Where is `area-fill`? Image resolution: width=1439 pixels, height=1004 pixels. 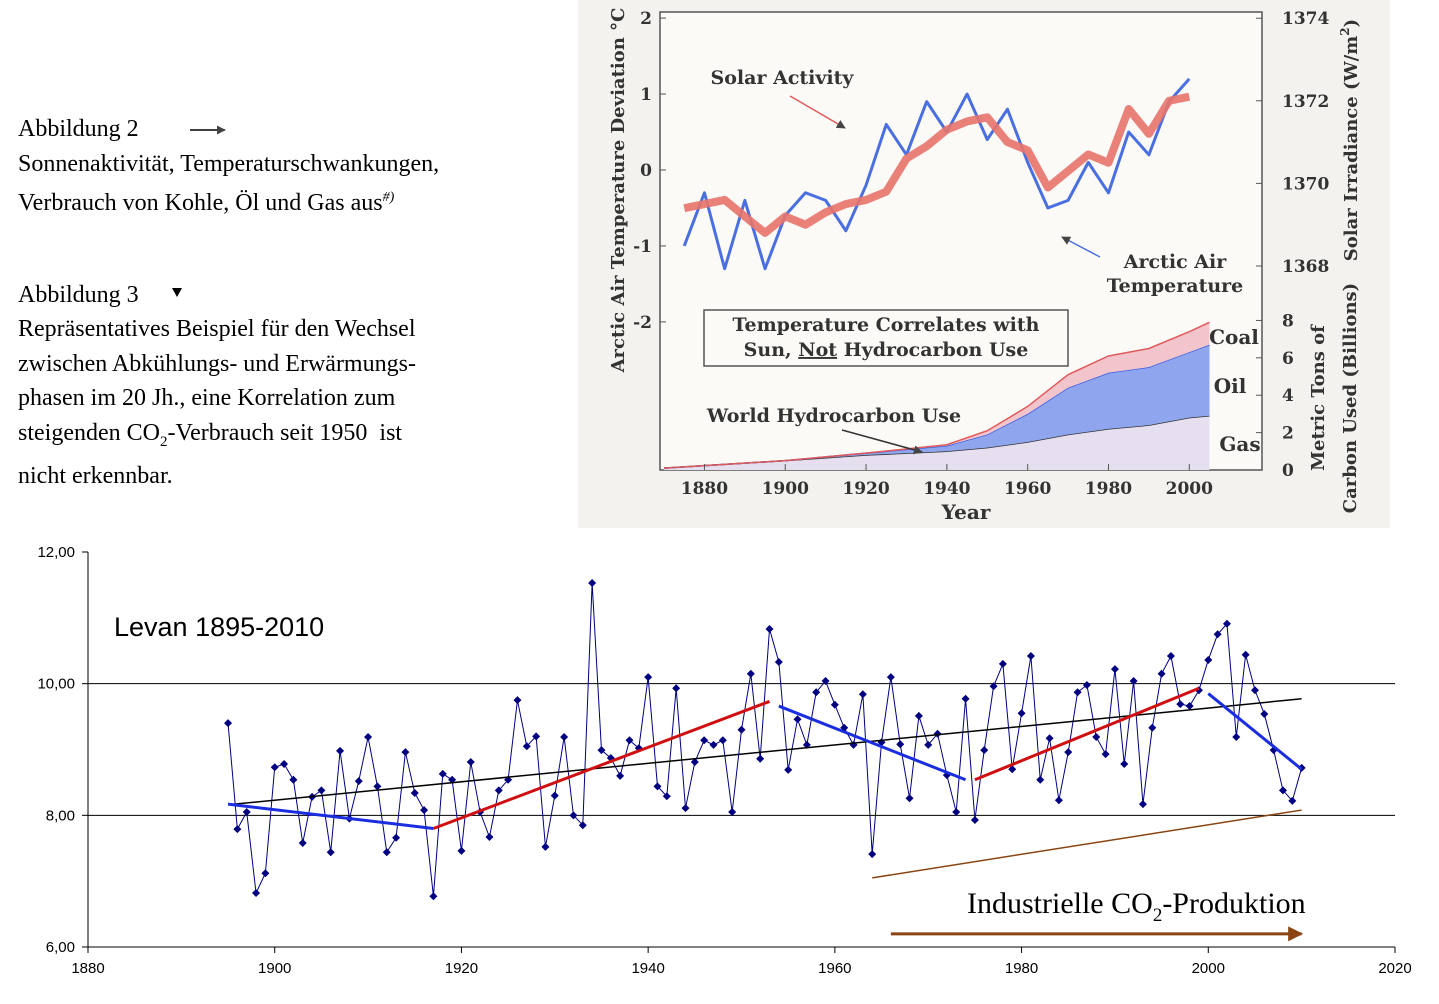 area-fill is located at coordinates (937, 406).